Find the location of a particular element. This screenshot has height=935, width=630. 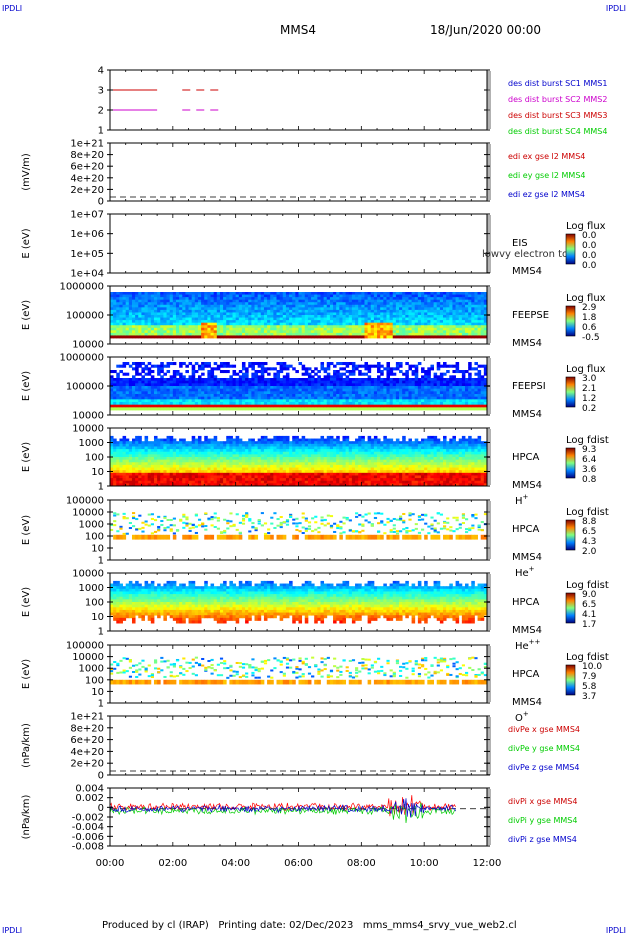

panel-subtitle: lowvy electron to is located at coordinates (525, 254).